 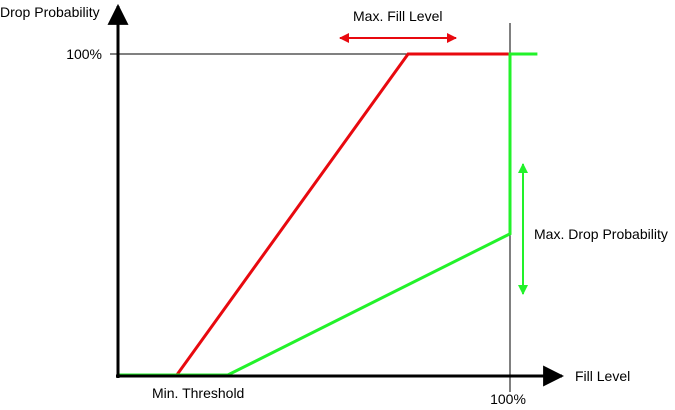 I want to click on min-threshold-label: Min. Threshold, so click(x=198, y=393).